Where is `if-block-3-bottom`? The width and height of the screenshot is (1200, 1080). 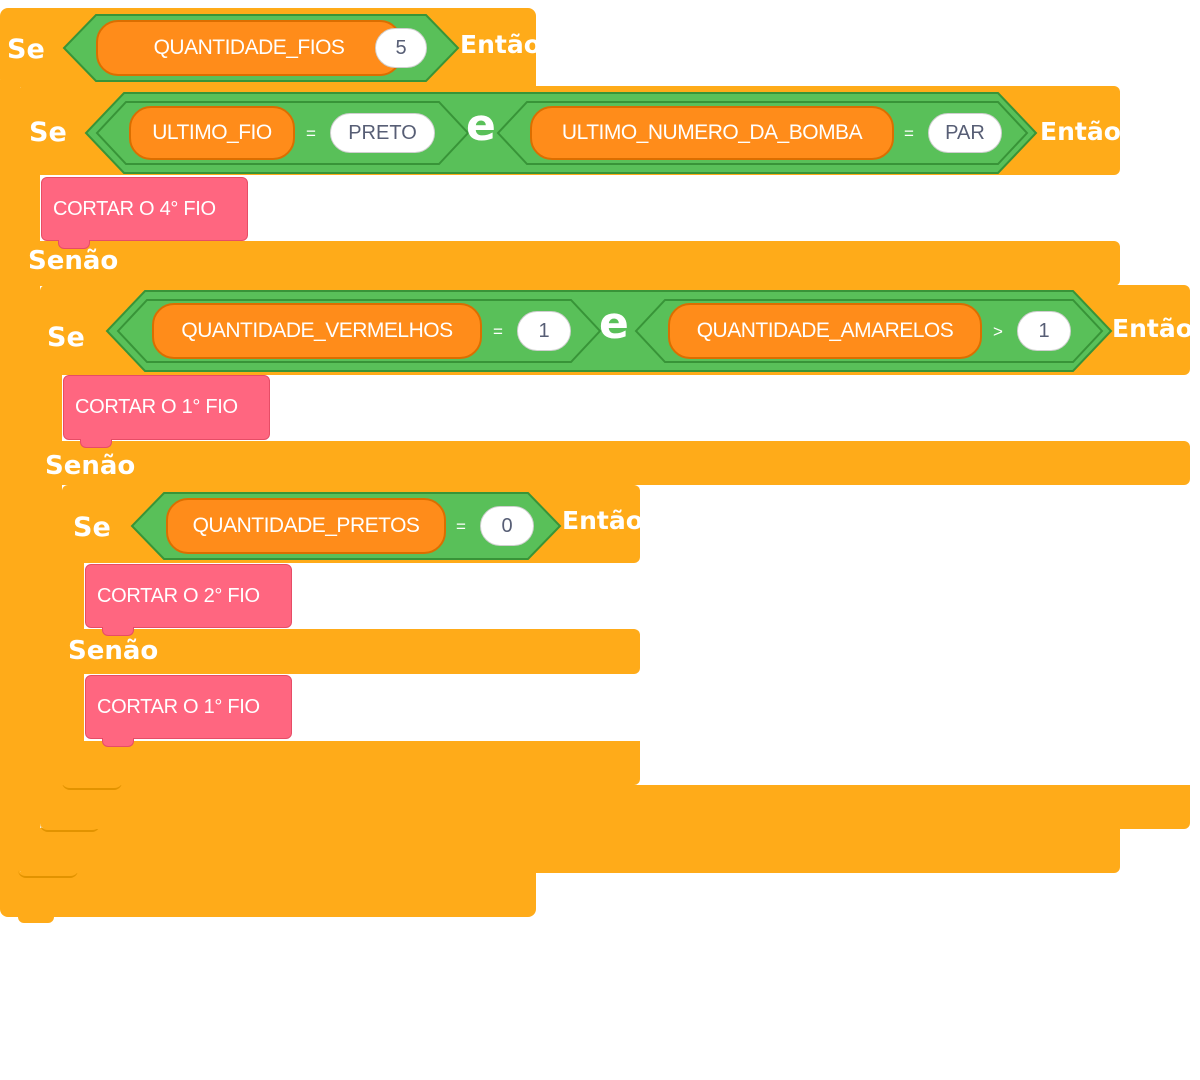
if-block-3-bottom is located at coordinates (615, 807).